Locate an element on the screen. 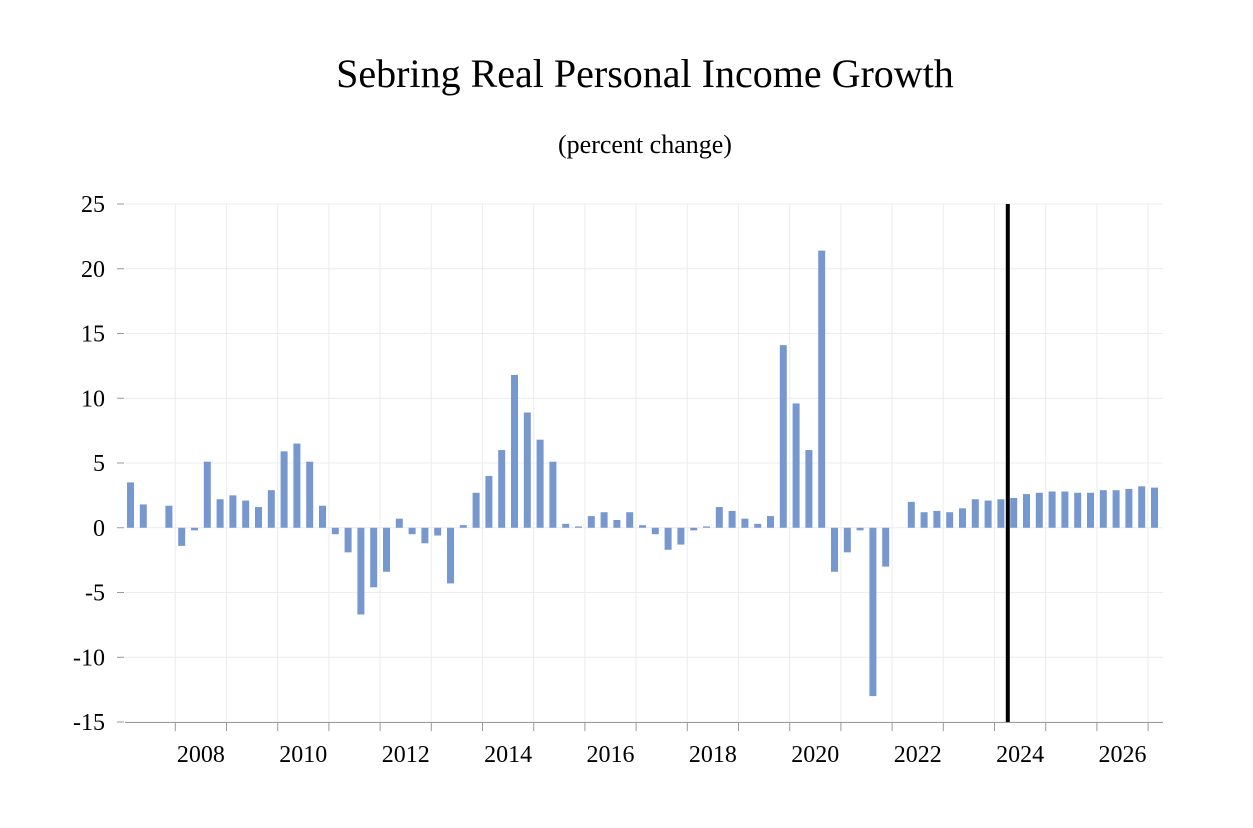 This screenshot has width=1253, height=828. chart-title: Sebring Real Personal Income Growth is located at coordinates (645, 73).